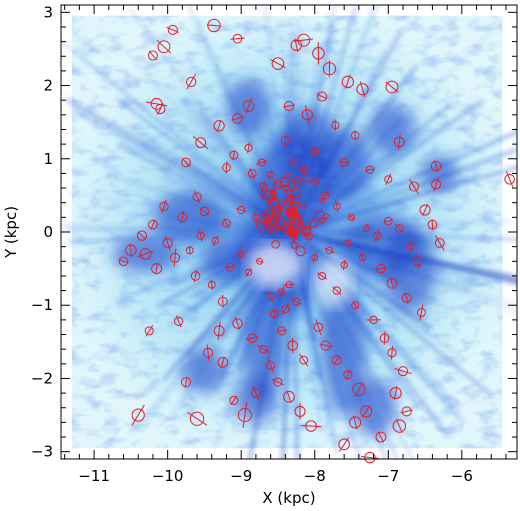 Image resolution: width=520 pixels, height=511 pixels. Describe the element at coordinates (333, 283) in the screenshot. I see `local-cavity` at that location.